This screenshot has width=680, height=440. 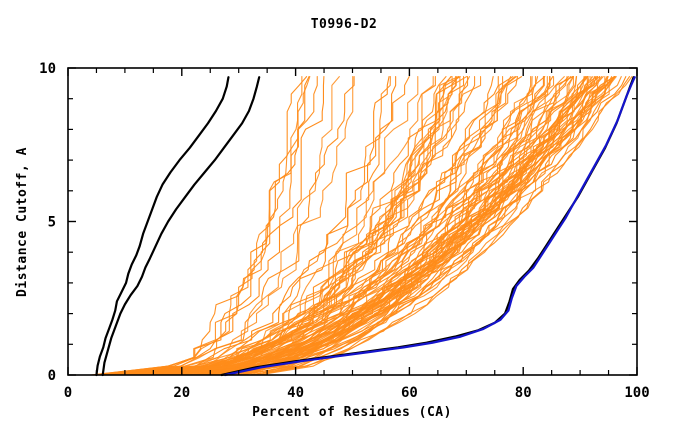 What do you see at coordinates (68, 393) in the screenshot?
I see `x-tick-label: 0` at bounding box center [68, 393].